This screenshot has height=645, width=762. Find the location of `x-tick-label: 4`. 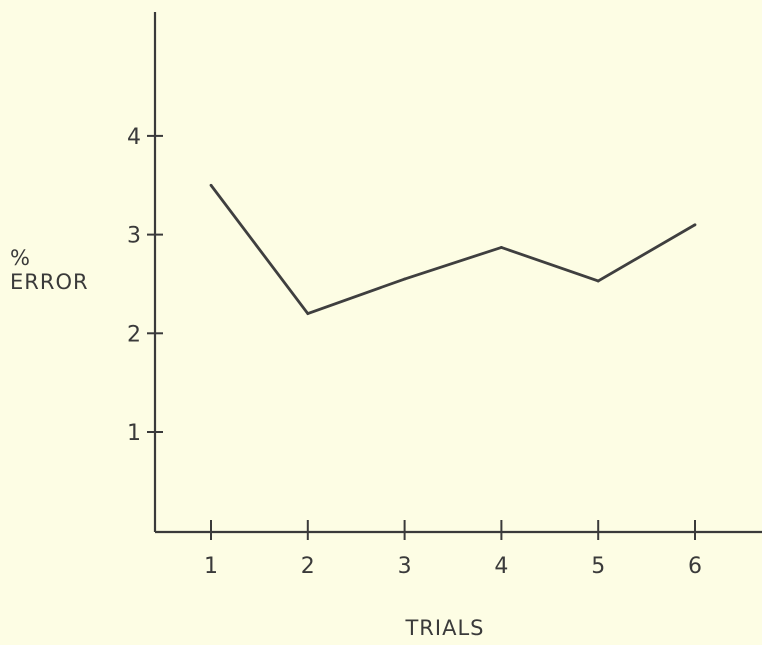

x-tick-label: 4 is located at coordinates (501, 566).